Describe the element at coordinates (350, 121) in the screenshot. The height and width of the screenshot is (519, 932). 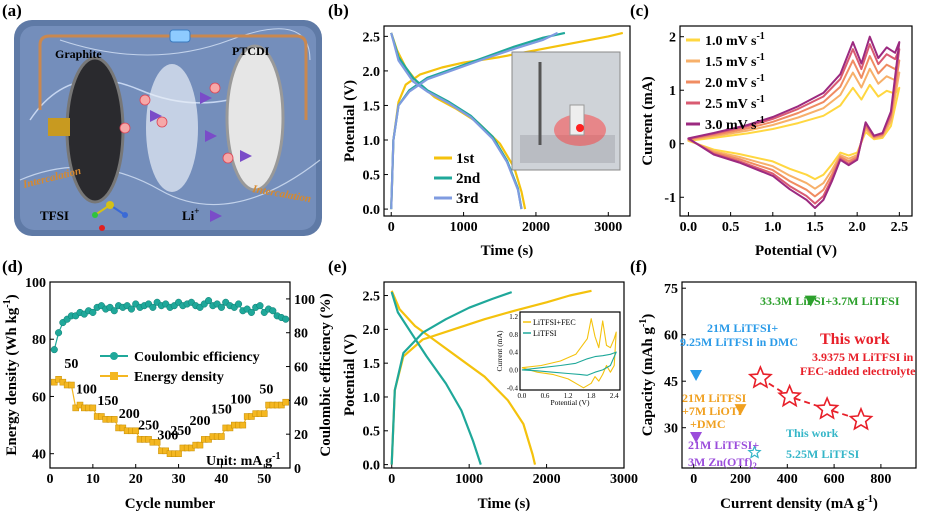
I see `y-axis-label: Potential (V)` at that location.